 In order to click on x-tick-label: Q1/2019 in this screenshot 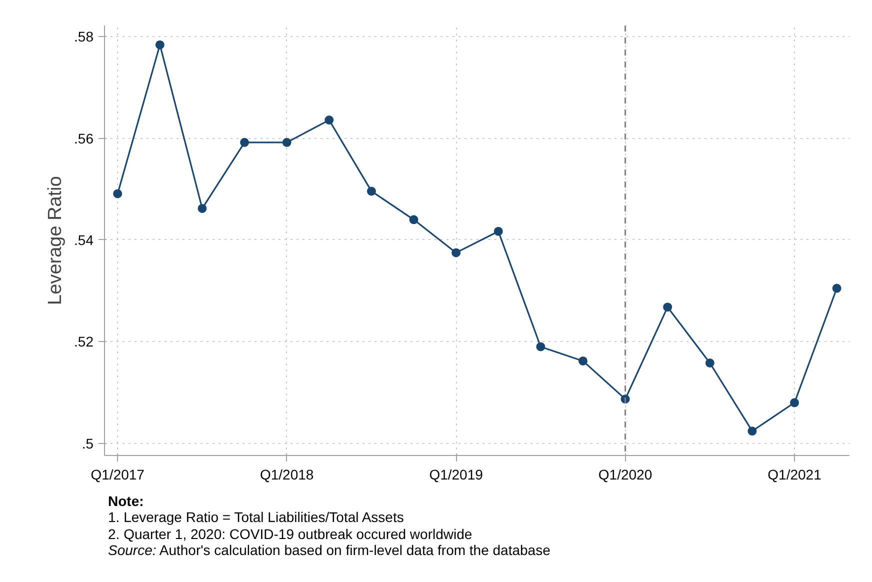, I will do `click(456, 474)`.